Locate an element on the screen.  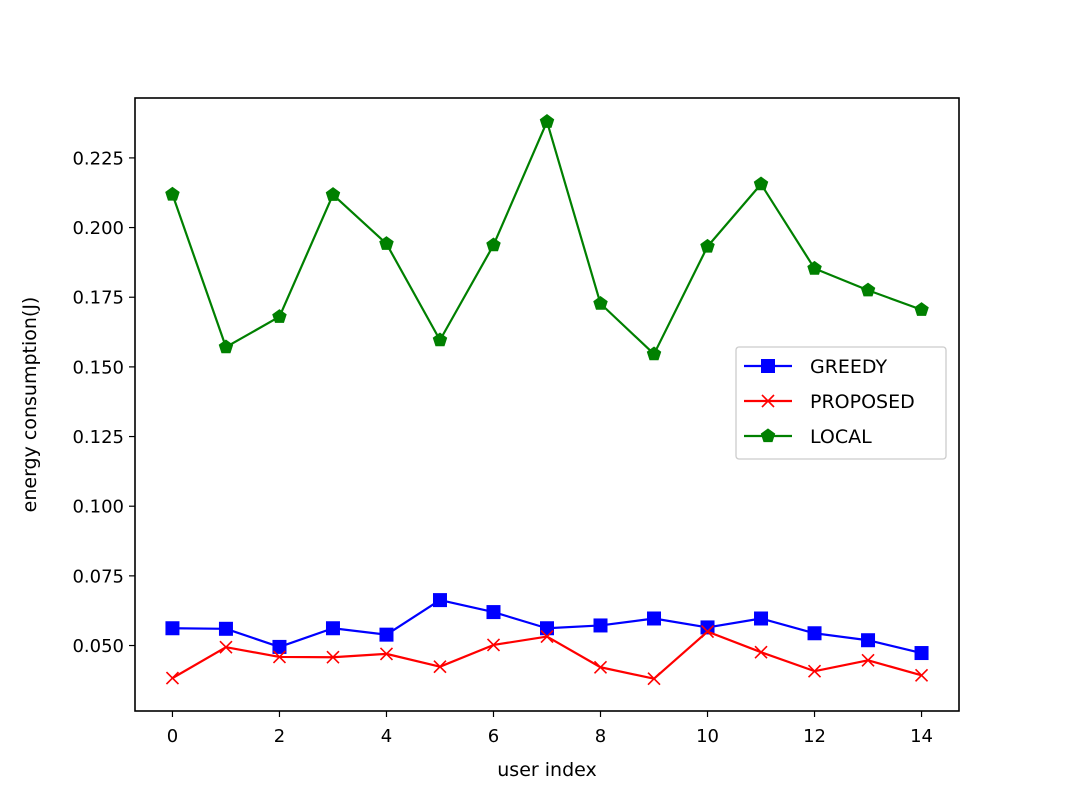
legend-marker-proposed is located at coordinates (768, 401).